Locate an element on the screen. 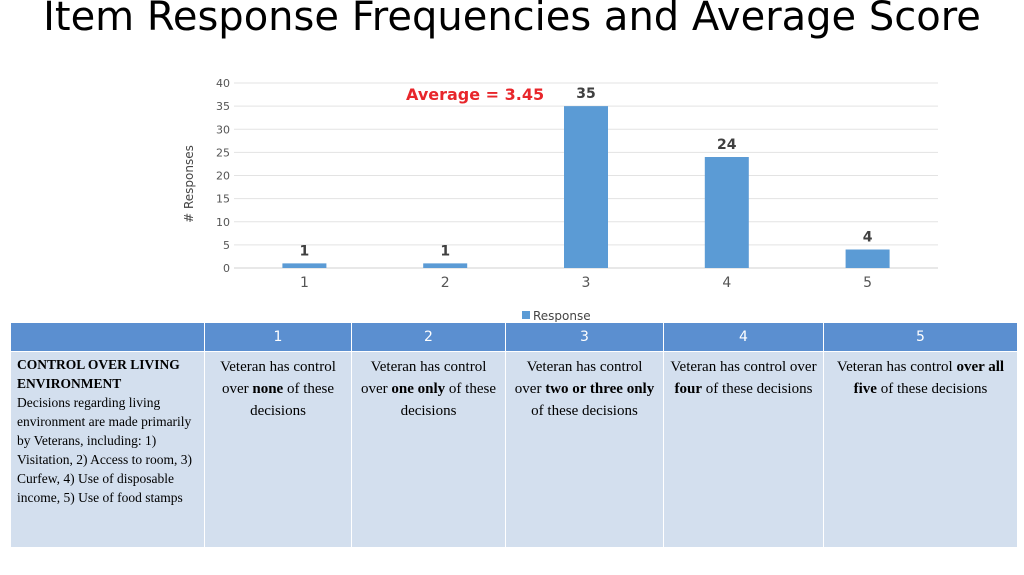  data-label: 24 is located at coordinates (727, 145).